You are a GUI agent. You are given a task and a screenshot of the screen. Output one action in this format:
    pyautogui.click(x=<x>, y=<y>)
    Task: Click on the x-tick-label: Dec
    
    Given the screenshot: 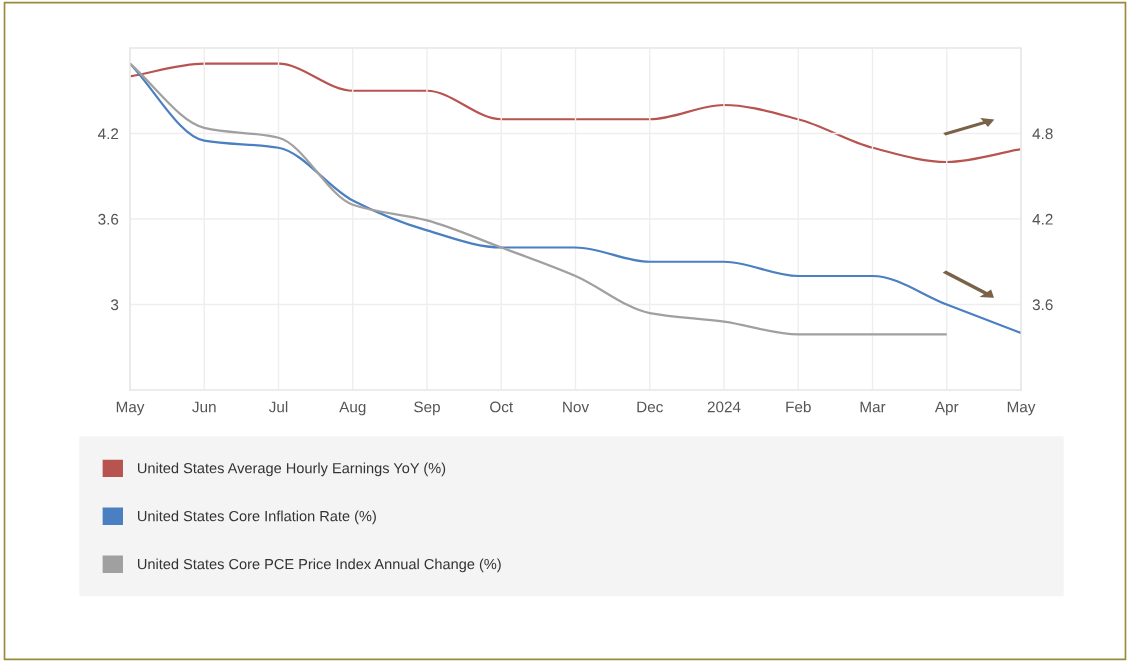 What is the action you would take?
    pyautogui.click(x=650, y=407)
    